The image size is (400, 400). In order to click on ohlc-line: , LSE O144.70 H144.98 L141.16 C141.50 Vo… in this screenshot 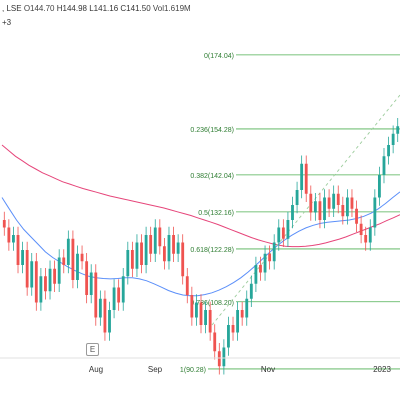, I will do `click(96, 8)`.